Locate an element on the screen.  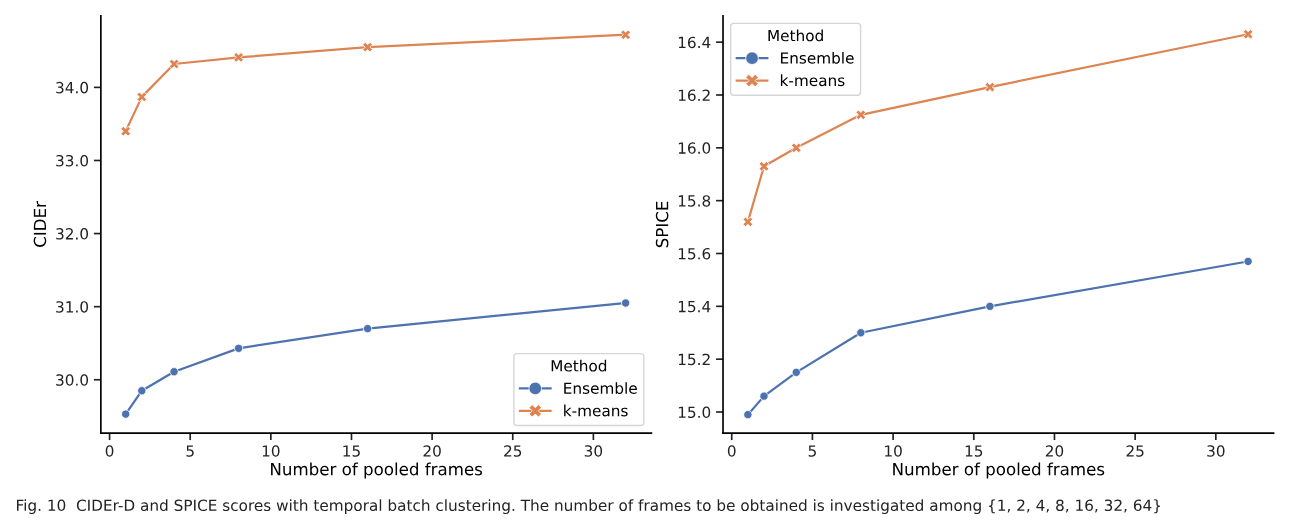
y-axis-title: CIDEr is located at coordinates (40, 224).